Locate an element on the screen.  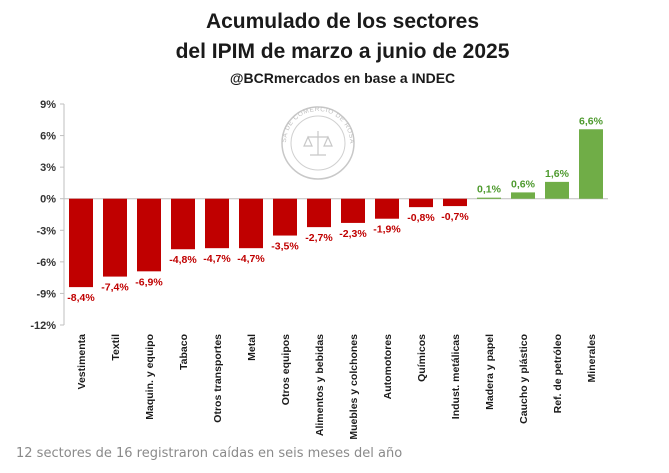
category-label: Automotores is located at coordinates (388, 366).